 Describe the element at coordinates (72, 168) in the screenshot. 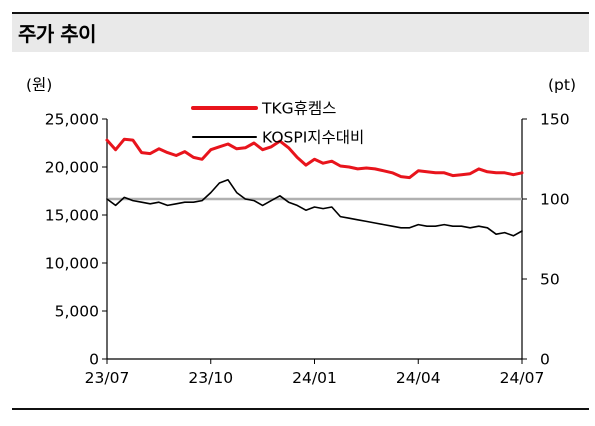

I see `left-tick-label: 20,000` at that location.